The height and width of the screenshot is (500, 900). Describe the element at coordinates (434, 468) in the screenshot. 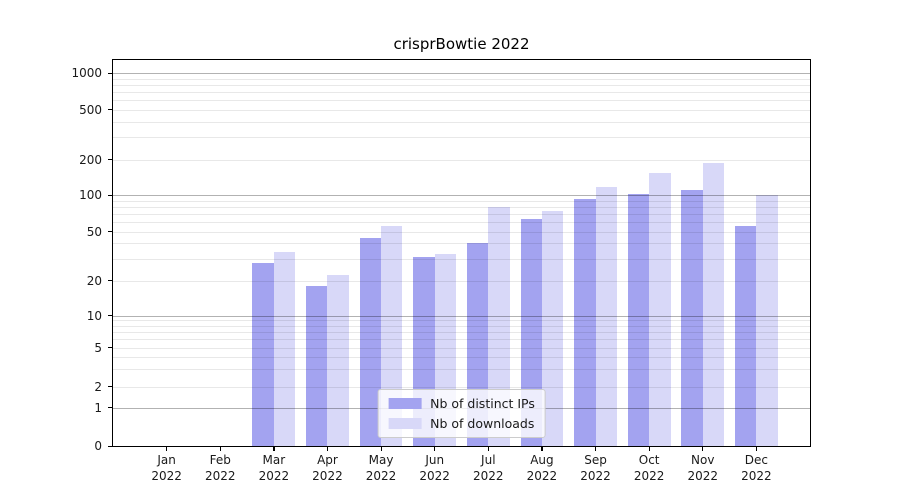

I see `x-tick-label: Jun 2022` at that location.